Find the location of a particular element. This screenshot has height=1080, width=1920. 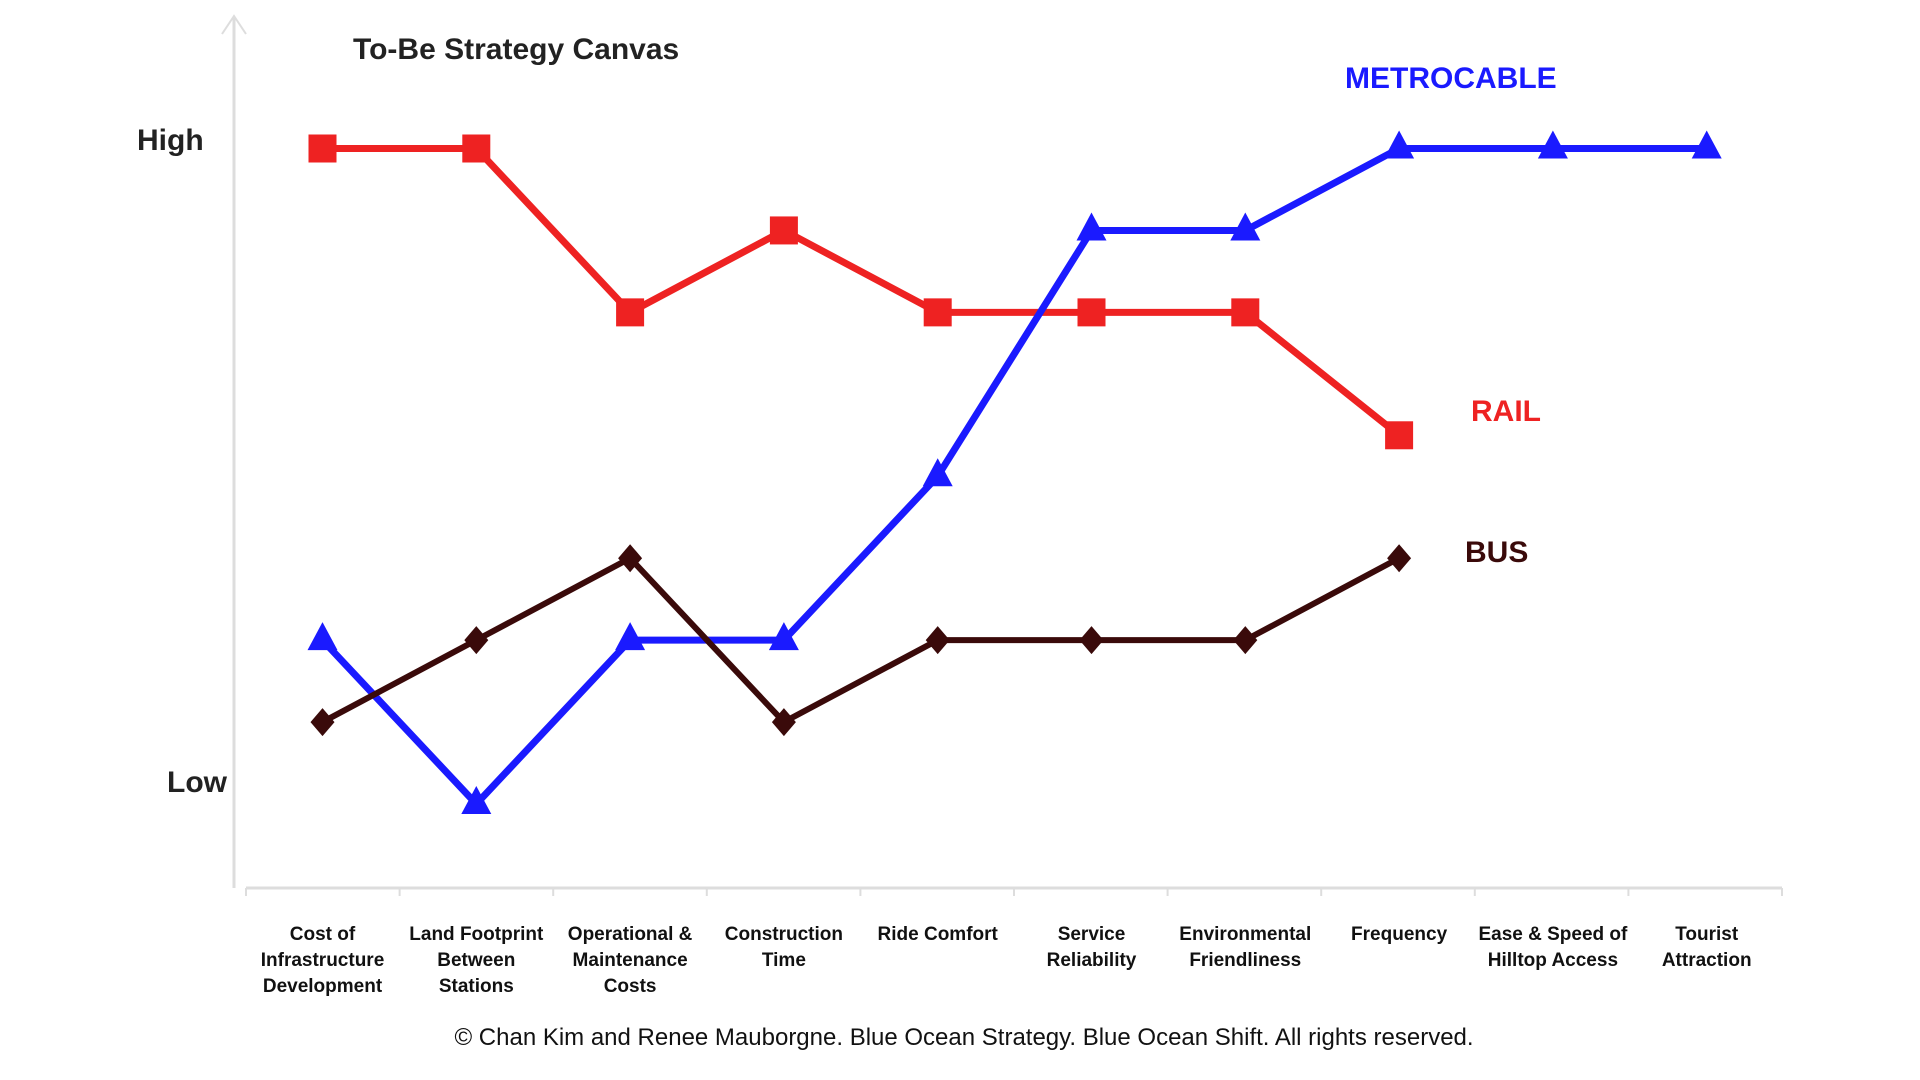

series-label-rail: RAIL is located at coordinates (1506, 411).